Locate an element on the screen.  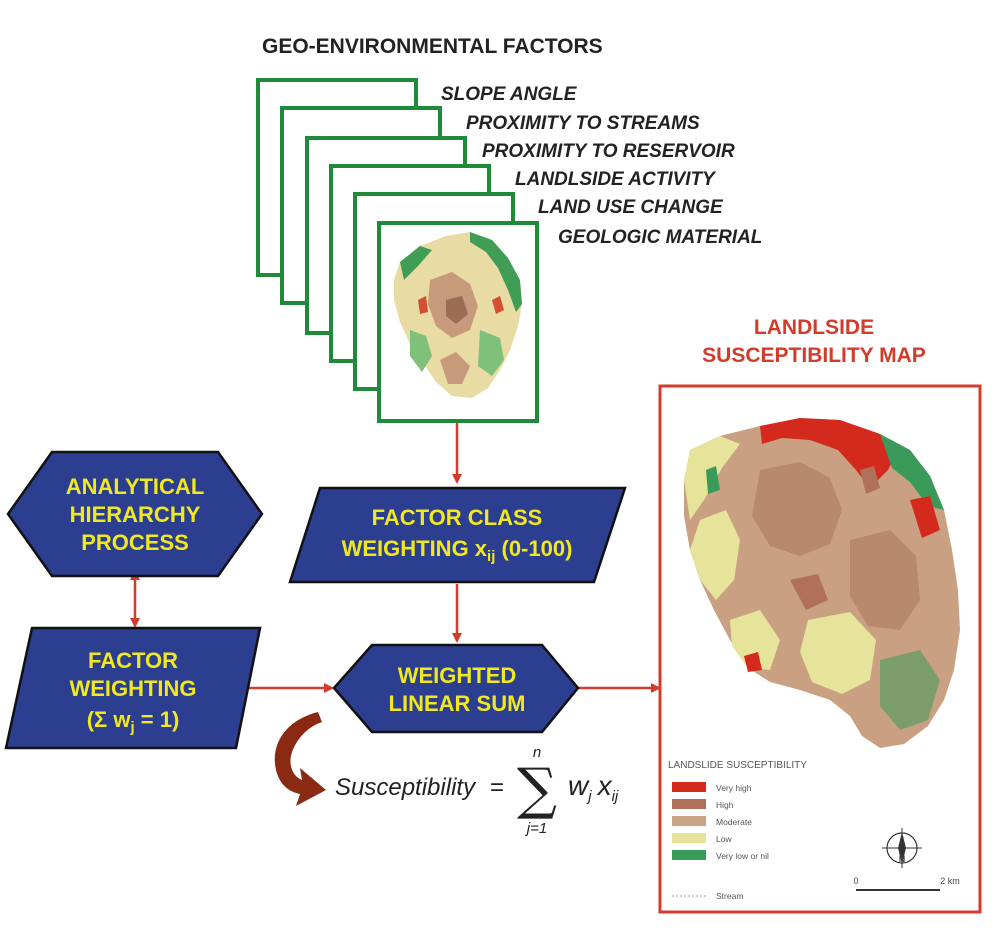
ahp-node: ANALYTICAL HIERARCHY PROCESS is located at coordinates (135, 514).